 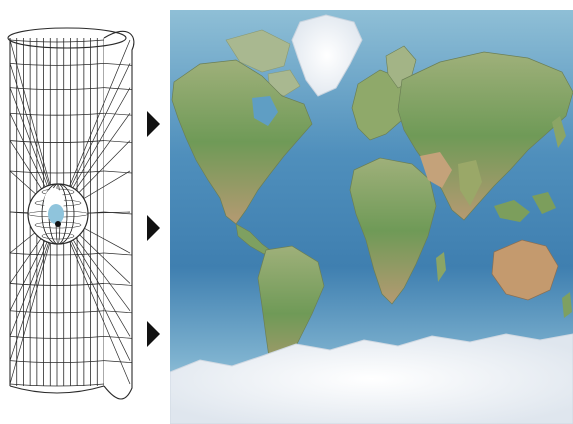 What do you see at coordinates (58, 224) in the screenshot?
I see `projection-origin-point` at bounding box center [58, 224].